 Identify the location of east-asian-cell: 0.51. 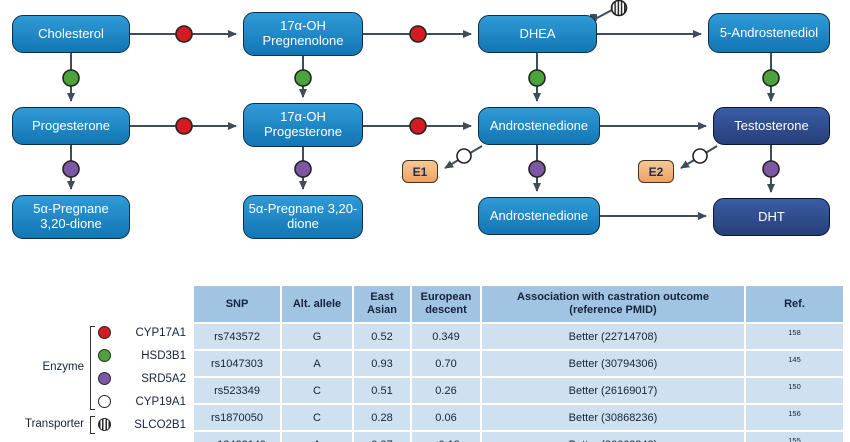
(382, 390).